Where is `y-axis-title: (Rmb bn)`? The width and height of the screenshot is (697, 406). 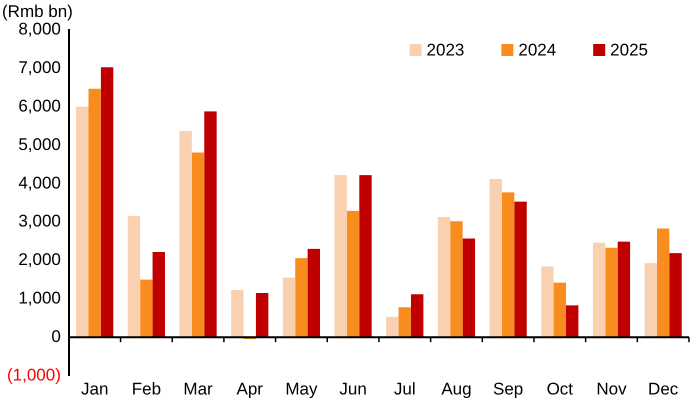
y-axis-title: (Rmb bn) is located at coordinates (37, 12).